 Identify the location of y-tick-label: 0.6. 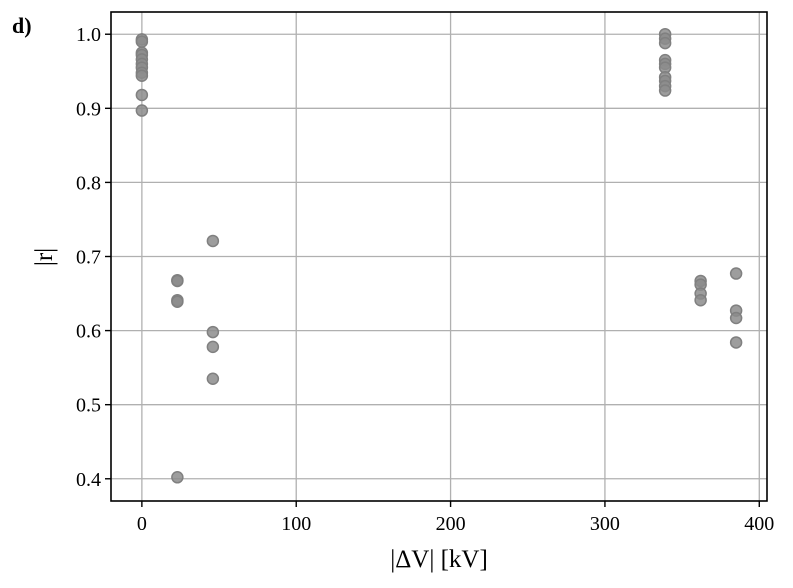
(88, 332).